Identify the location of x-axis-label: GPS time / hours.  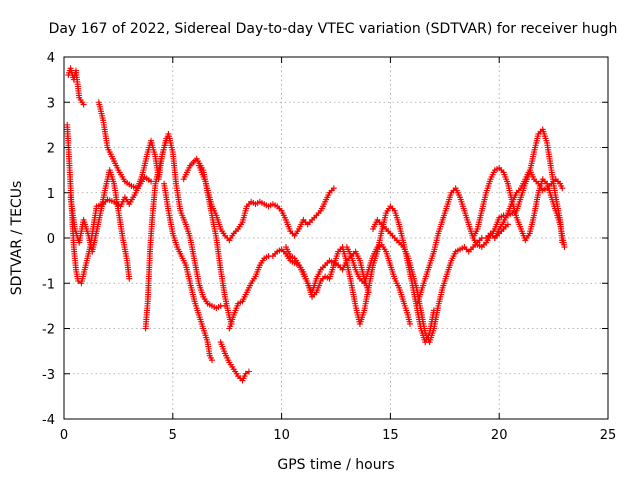
(335, 465).